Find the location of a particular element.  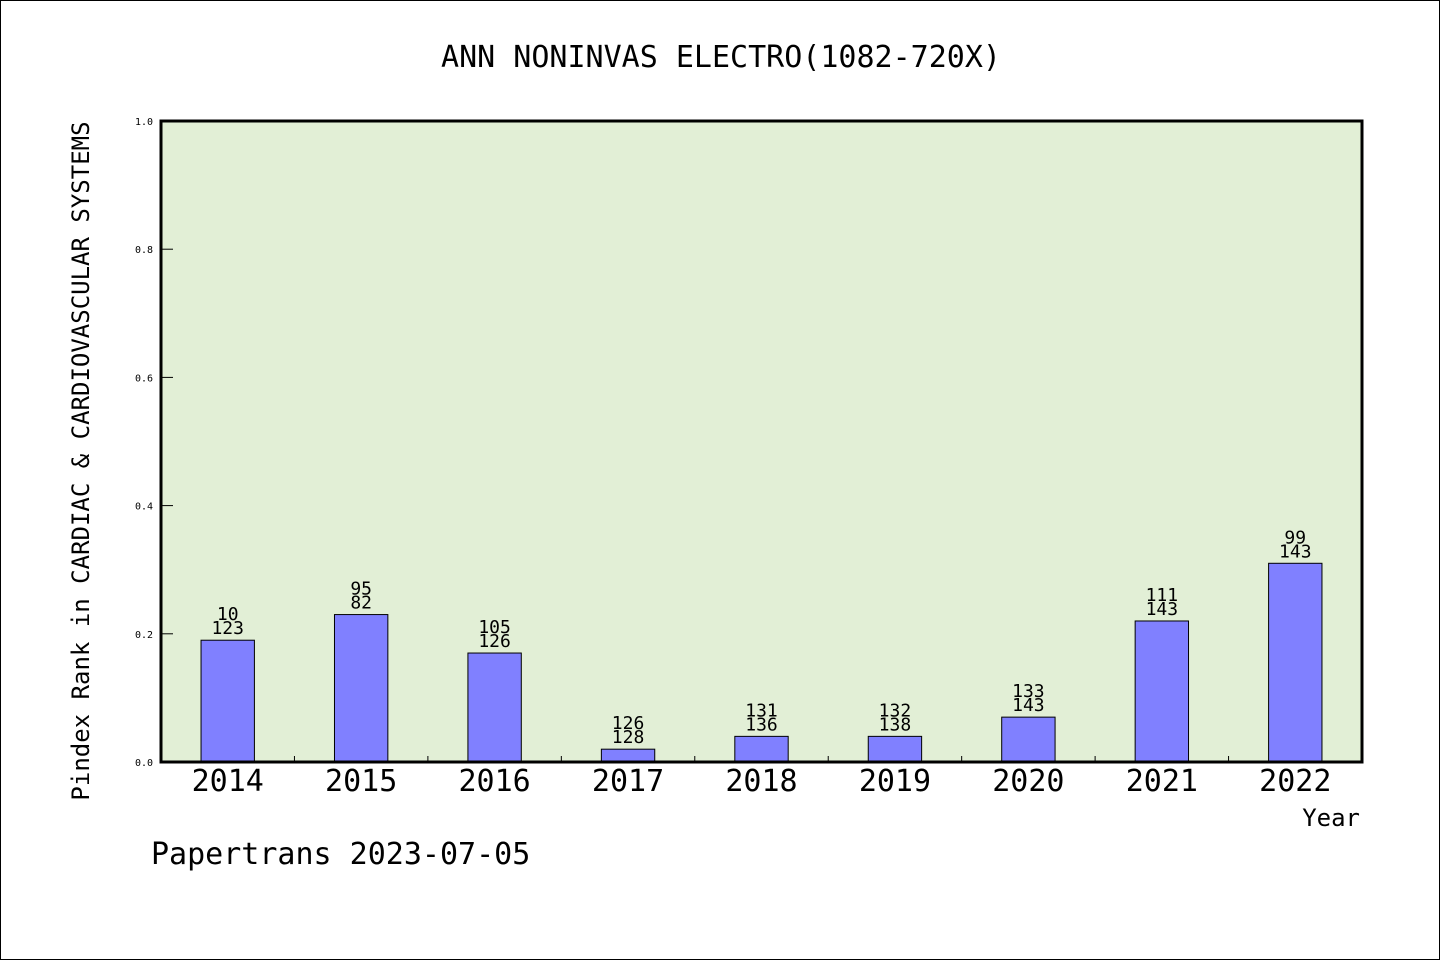

bar-rank-label: 105 is located at coordinates (494, 627).